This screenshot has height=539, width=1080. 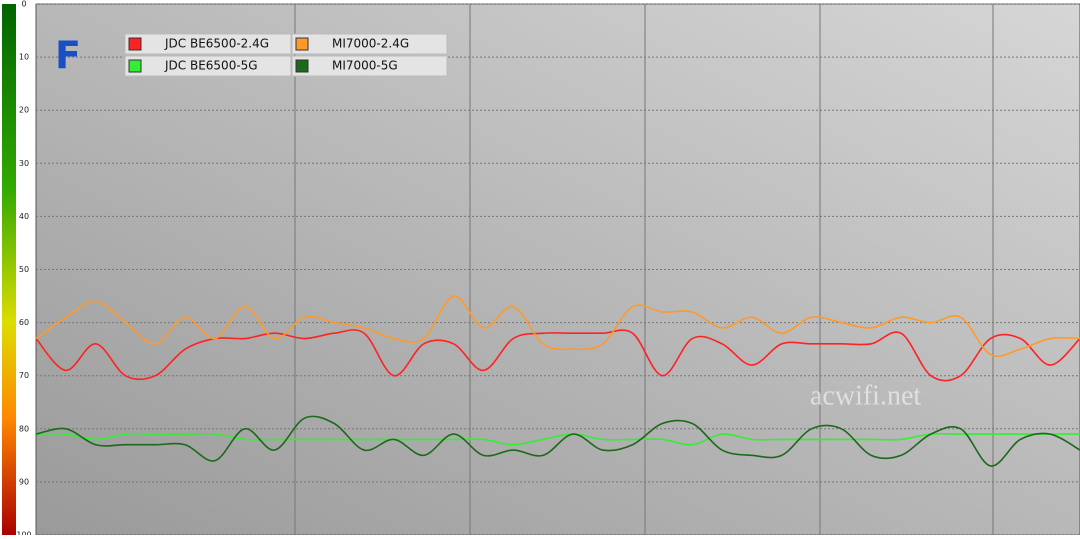 What do you see at coordinates (24, 163) in the screenshot?
I see `y-tick-label: 30` at bounding box center [24, 163].